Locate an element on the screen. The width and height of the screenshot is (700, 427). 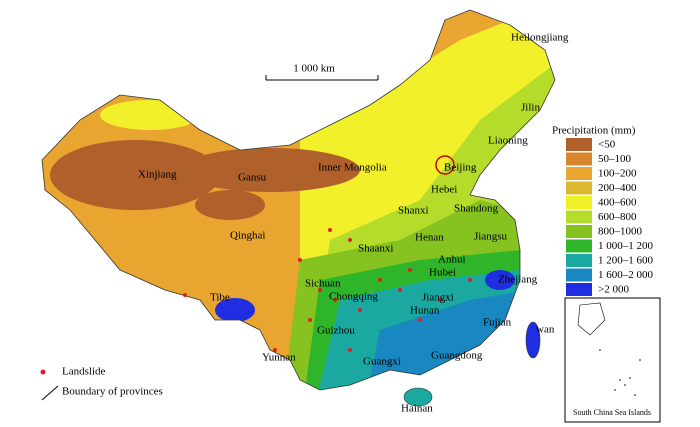
province-label: Inner Mongolia is located at coordinates (352, 168).